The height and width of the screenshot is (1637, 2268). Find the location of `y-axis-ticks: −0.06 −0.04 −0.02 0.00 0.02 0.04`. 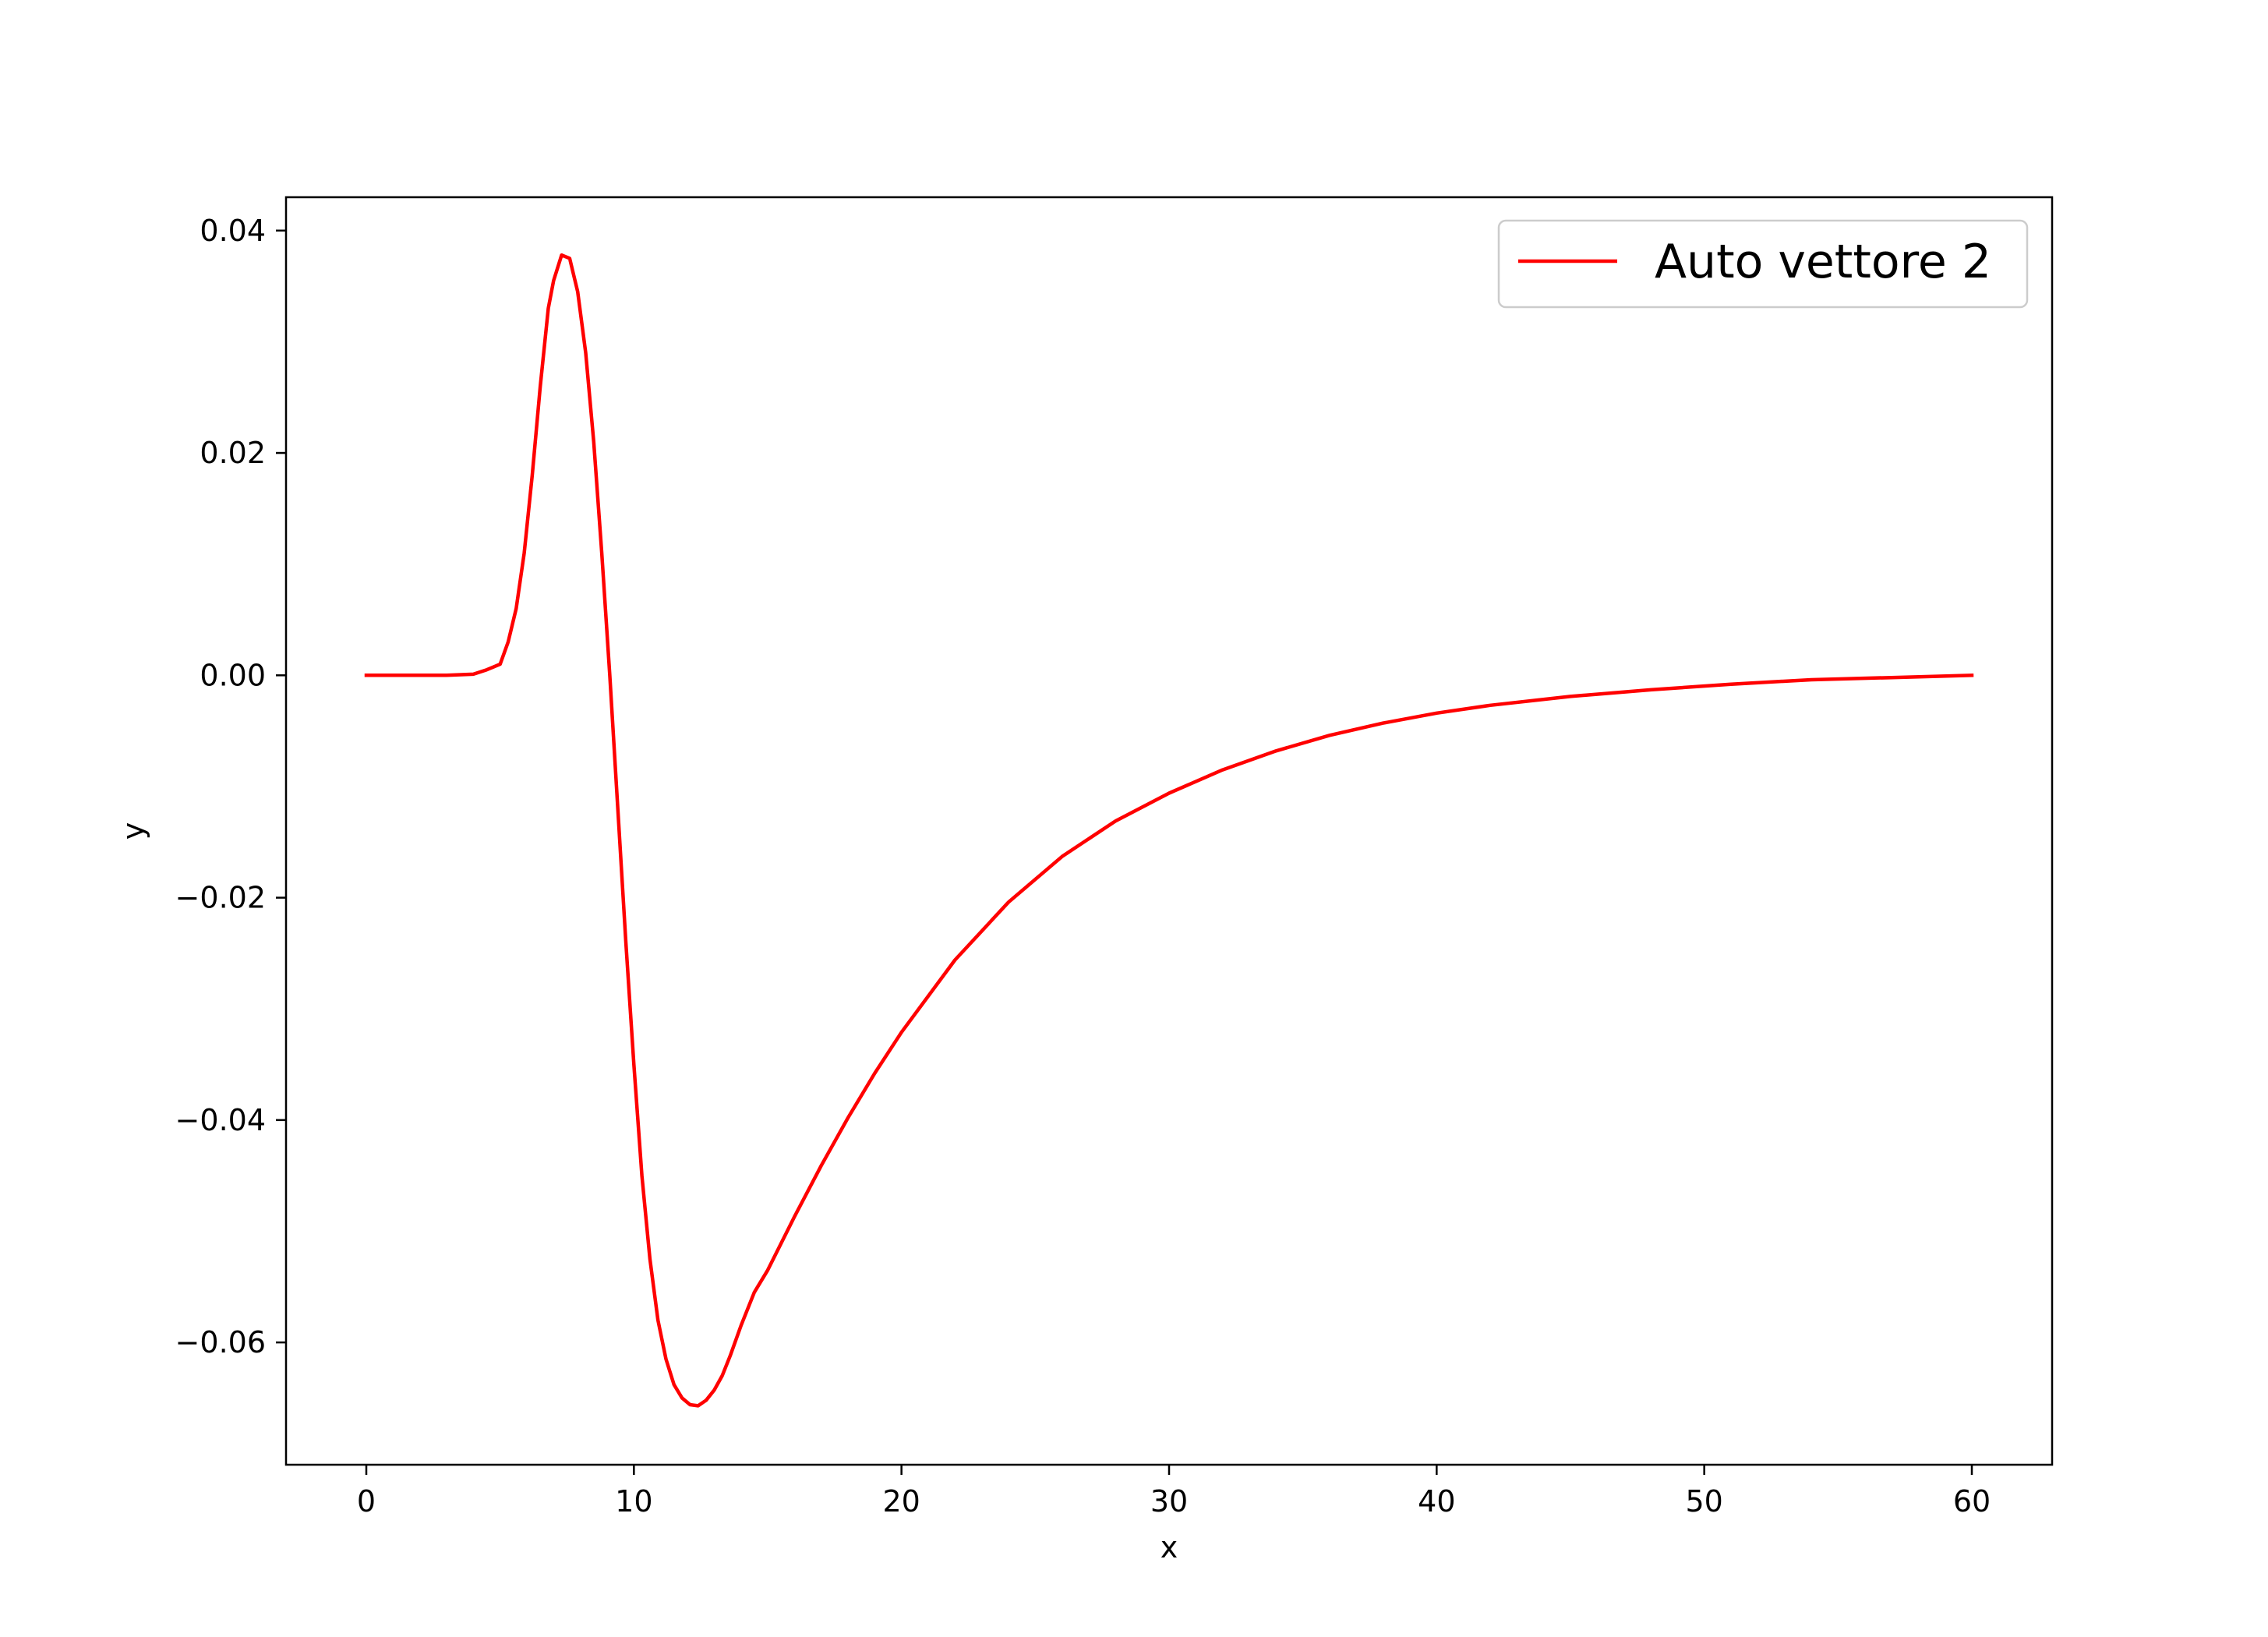

y-axis-ticks: −0.06 −0.04 −0.02 0.00 0.02 0.04 is located at coordinates (230, 786).